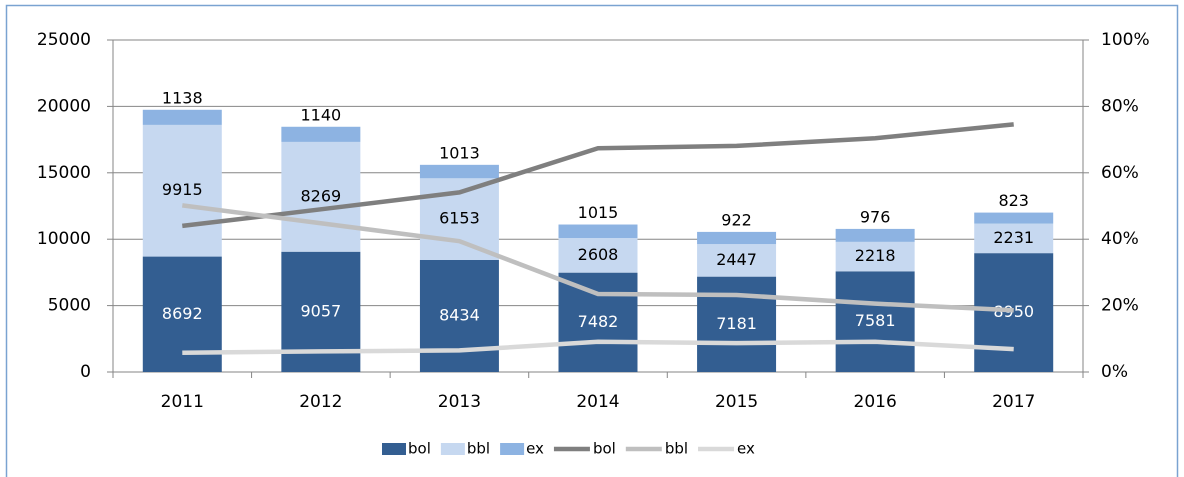  Describe the element at coordinates (1013, 200) in the screenshot. I see `data-label: 823` at that location.